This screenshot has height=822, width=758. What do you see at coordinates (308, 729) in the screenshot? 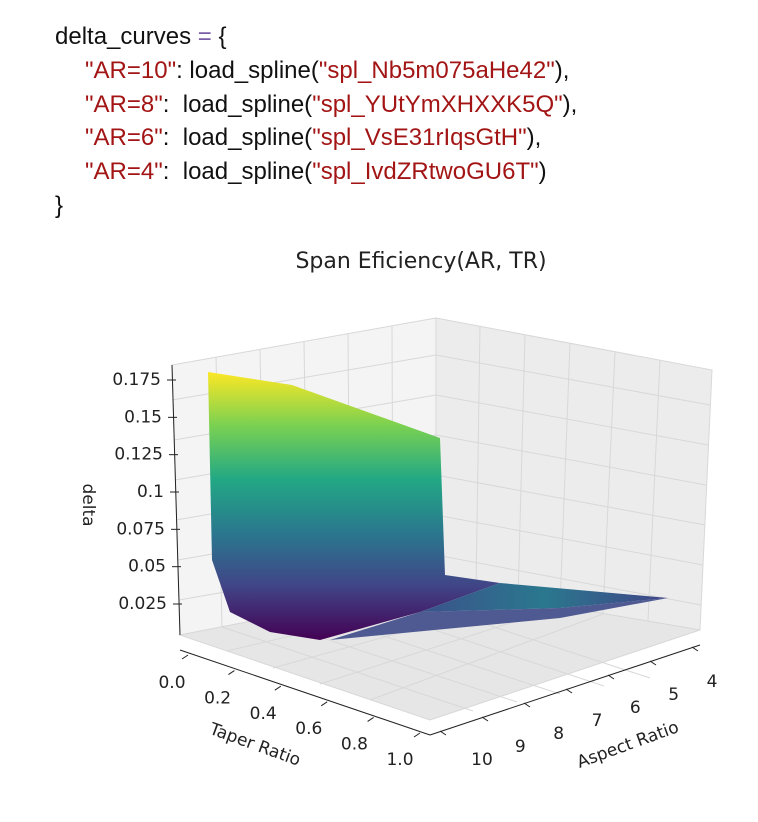
I see `x-tick-label: 0.6` at bounding box center [308, 729].